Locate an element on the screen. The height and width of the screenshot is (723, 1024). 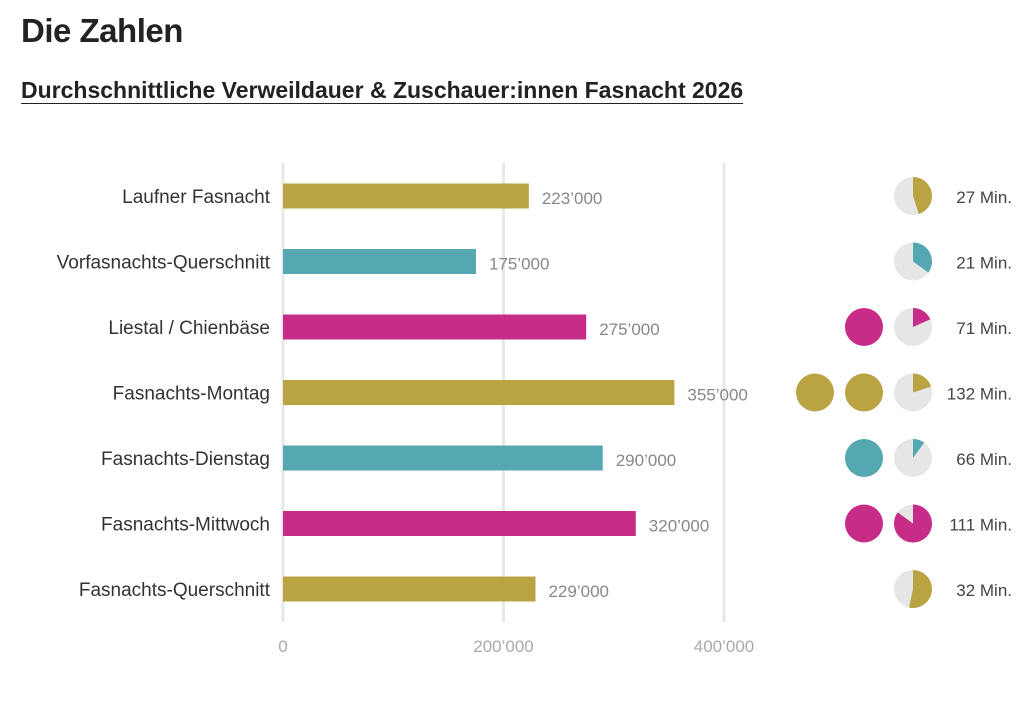
bar-value-label: 223’000 is located at coordinates (572, 198).